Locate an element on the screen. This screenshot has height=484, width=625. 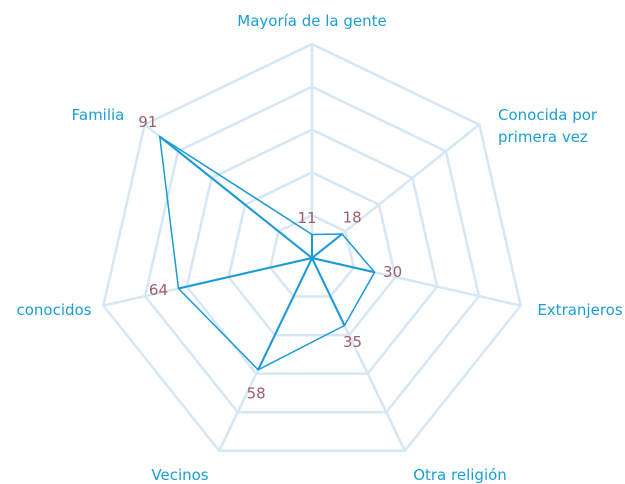
axis-label: Mayoría de la gente is located at coordinates (312, 21).